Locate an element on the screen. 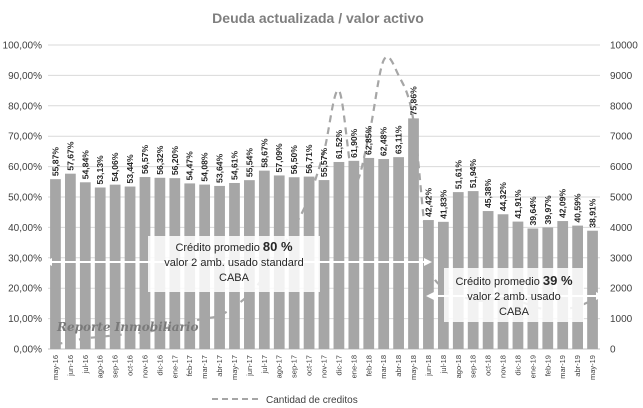  x-category-label: oct-18 is located at coordinates (488, 365).